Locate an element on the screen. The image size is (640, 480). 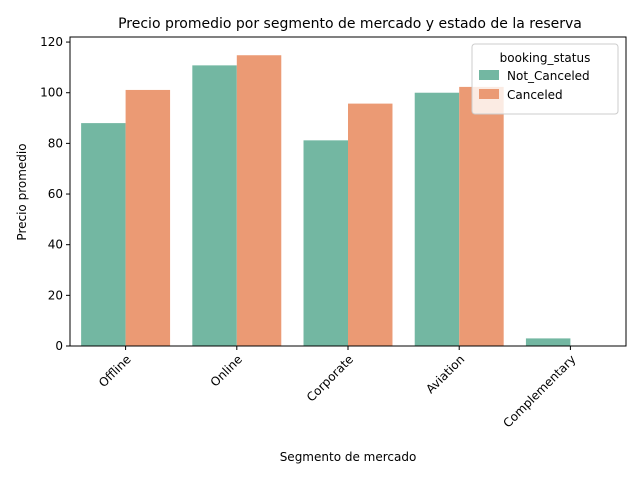
x-tick-label-online: Online is located at coordinates (226, 370).